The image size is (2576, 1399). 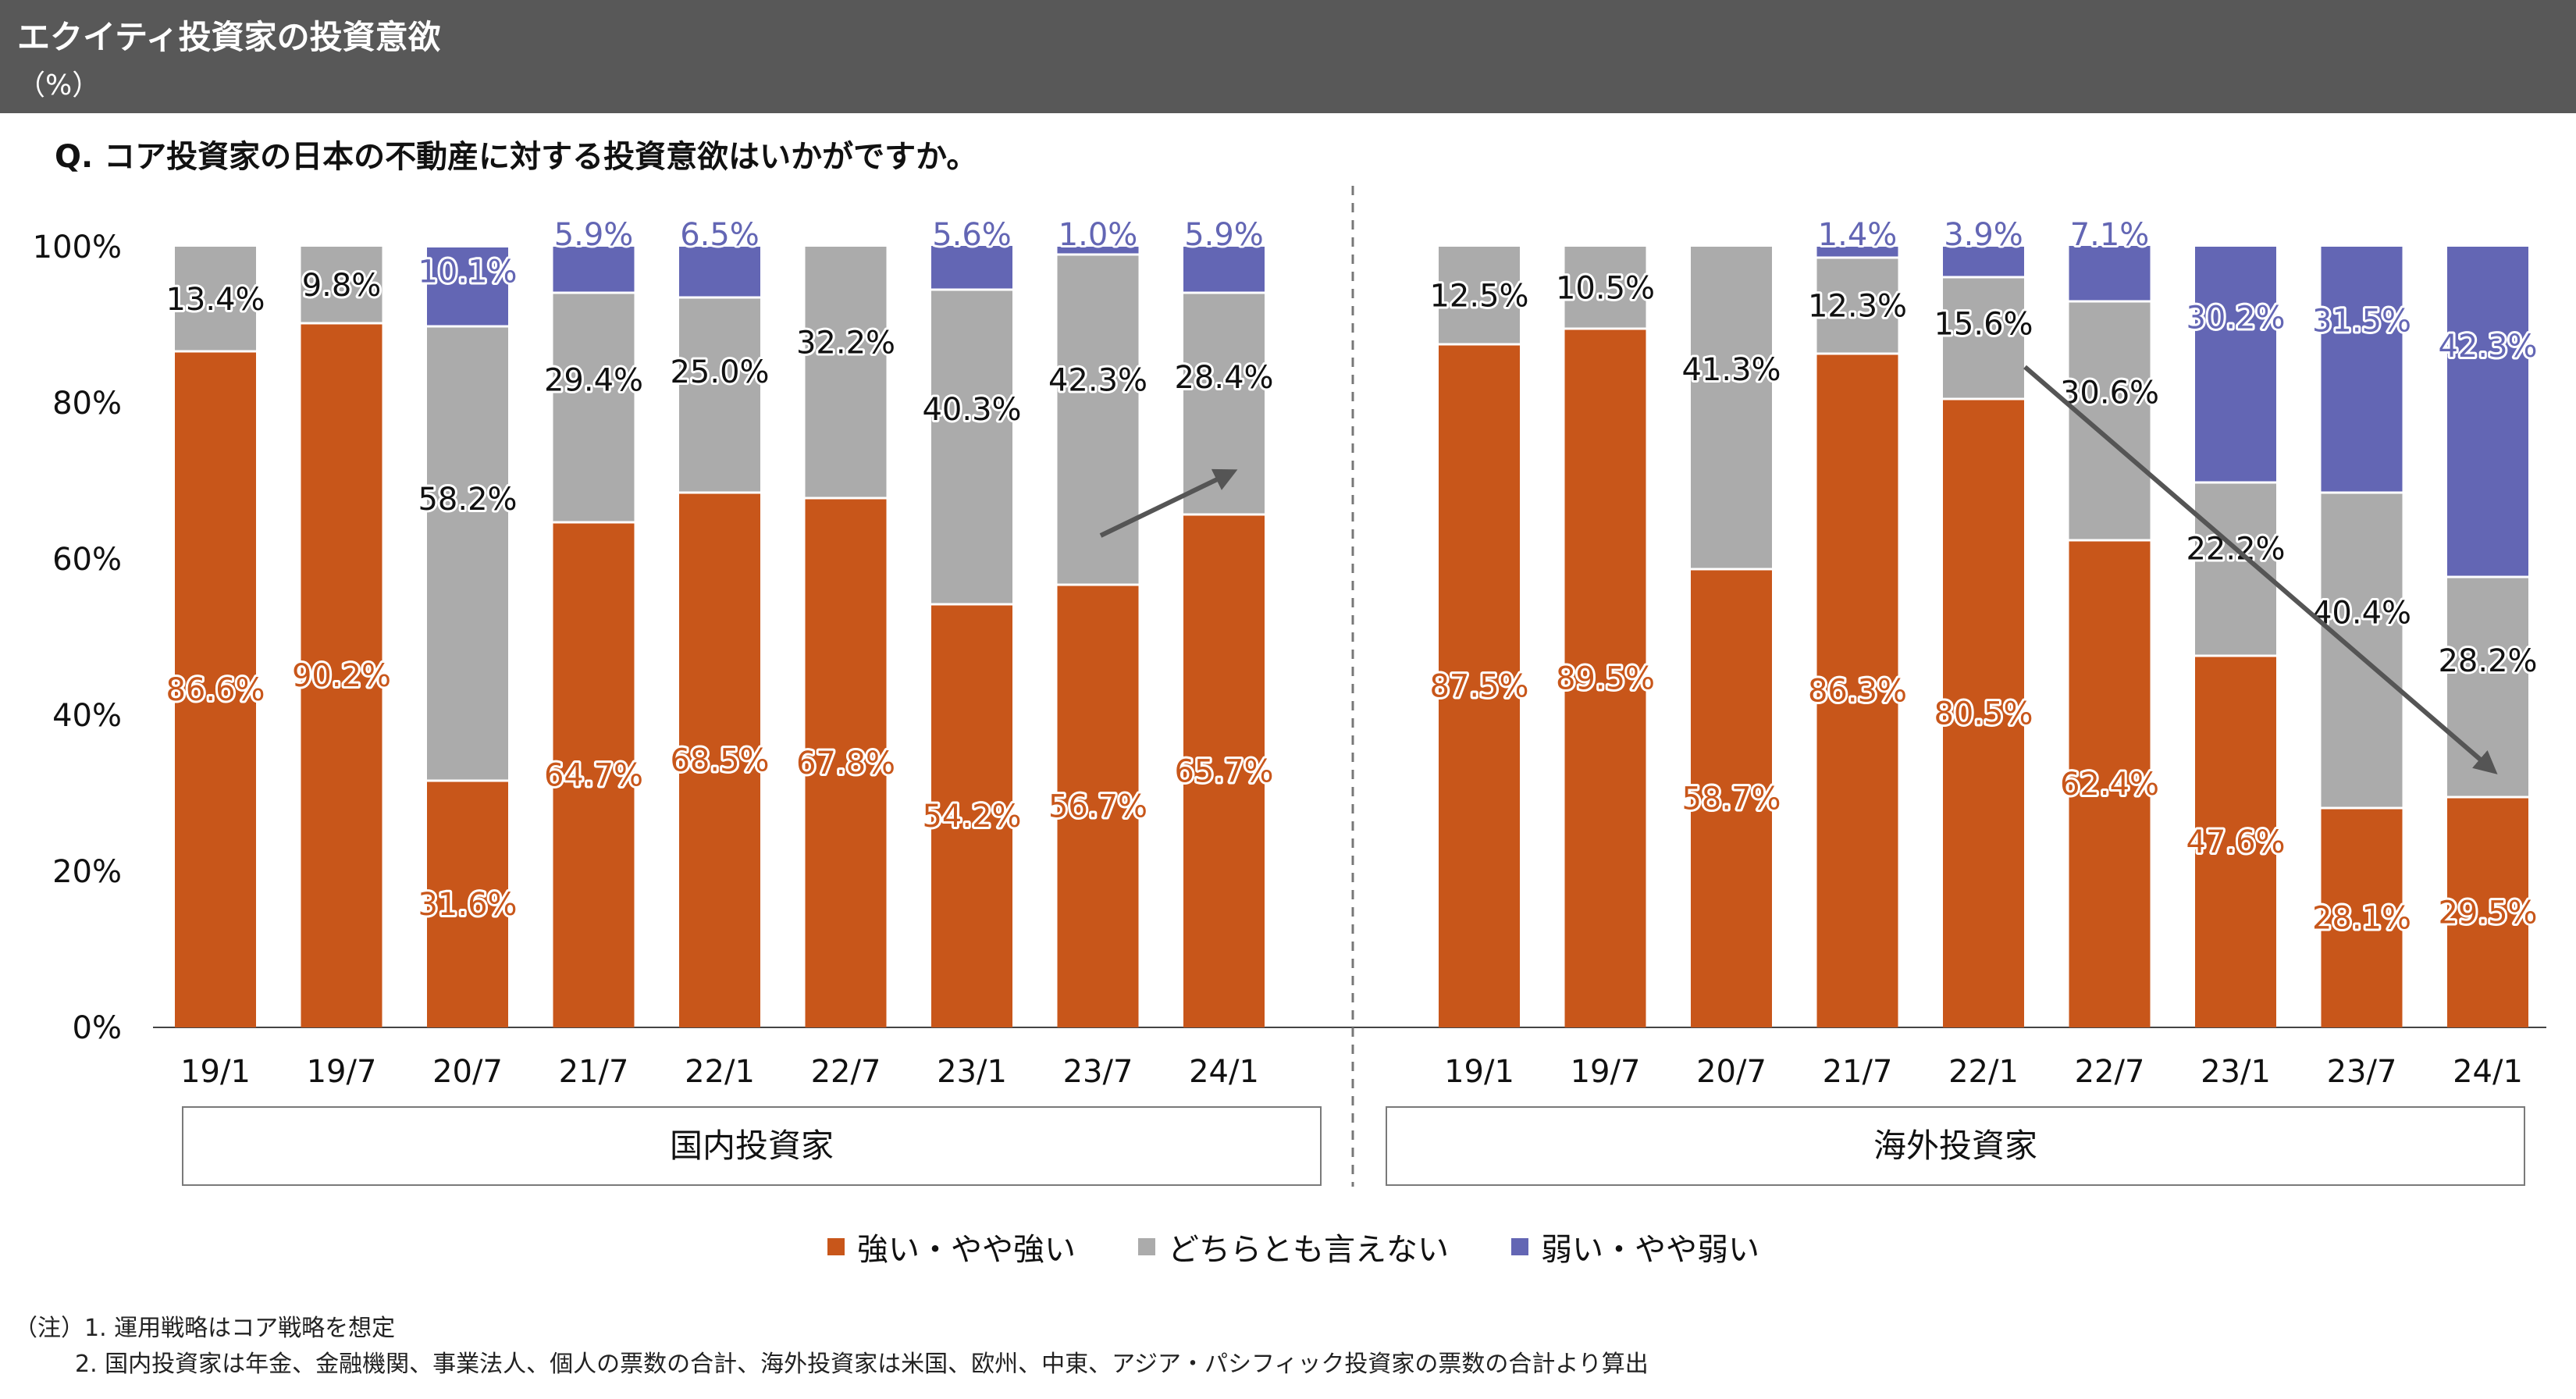 I want to click on trend-arrow-down, so click(x=2260, y=570).